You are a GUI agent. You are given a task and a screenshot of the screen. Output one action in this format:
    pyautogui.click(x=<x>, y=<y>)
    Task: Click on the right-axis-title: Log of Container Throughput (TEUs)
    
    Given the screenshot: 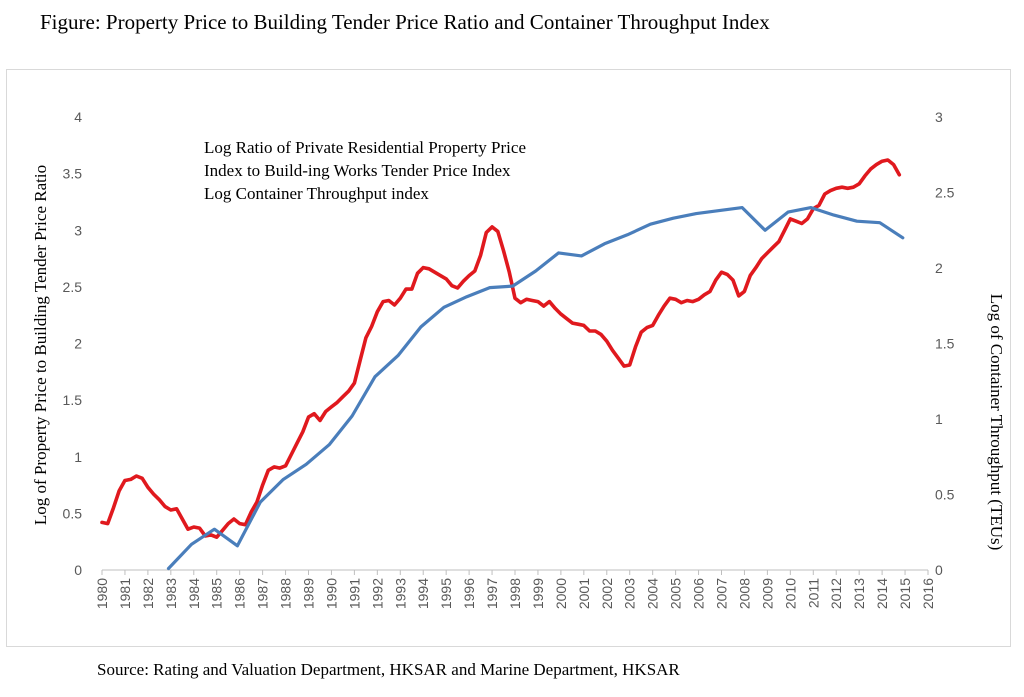 What is the action you would take?
    pyautogui.click(x=996, y=422)
    